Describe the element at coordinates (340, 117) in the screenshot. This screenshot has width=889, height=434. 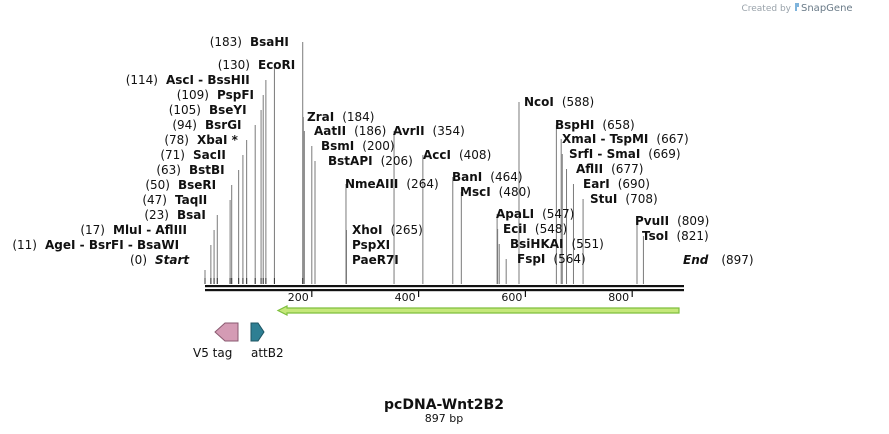
I see `site-label-zrai: ZraI (184)` at that location.